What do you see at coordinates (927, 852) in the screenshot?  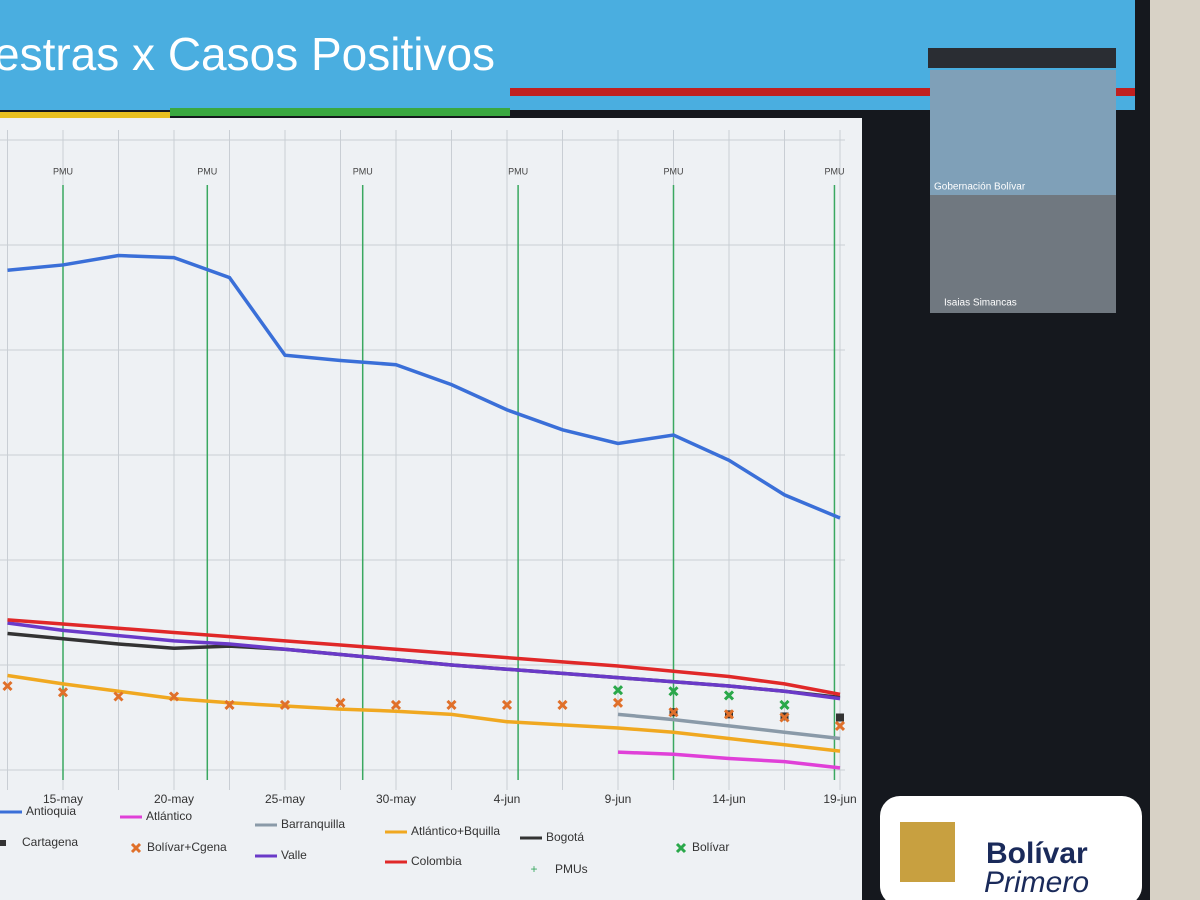 I see `crest` at bounding box center [927, 852].